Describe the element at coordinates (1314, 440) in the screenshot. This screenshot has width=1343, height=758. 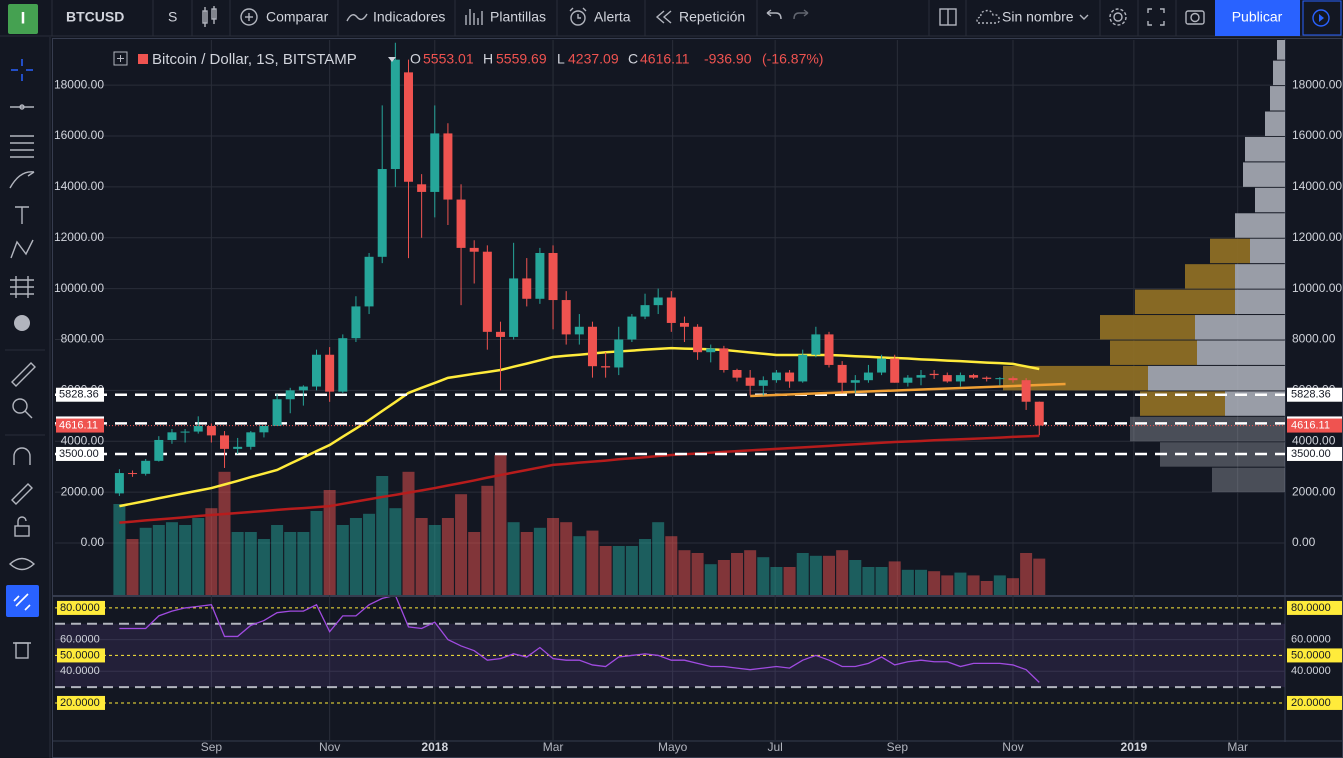
I see `y-tick-label: 4000.00` at that location.